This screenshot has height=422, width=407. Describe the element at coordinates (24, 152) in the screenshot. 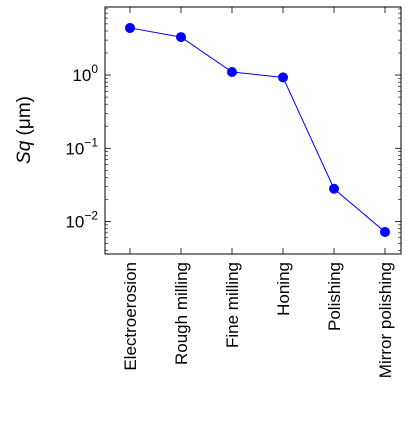

I see `y-axis-title-symbol: Sq` at that location.